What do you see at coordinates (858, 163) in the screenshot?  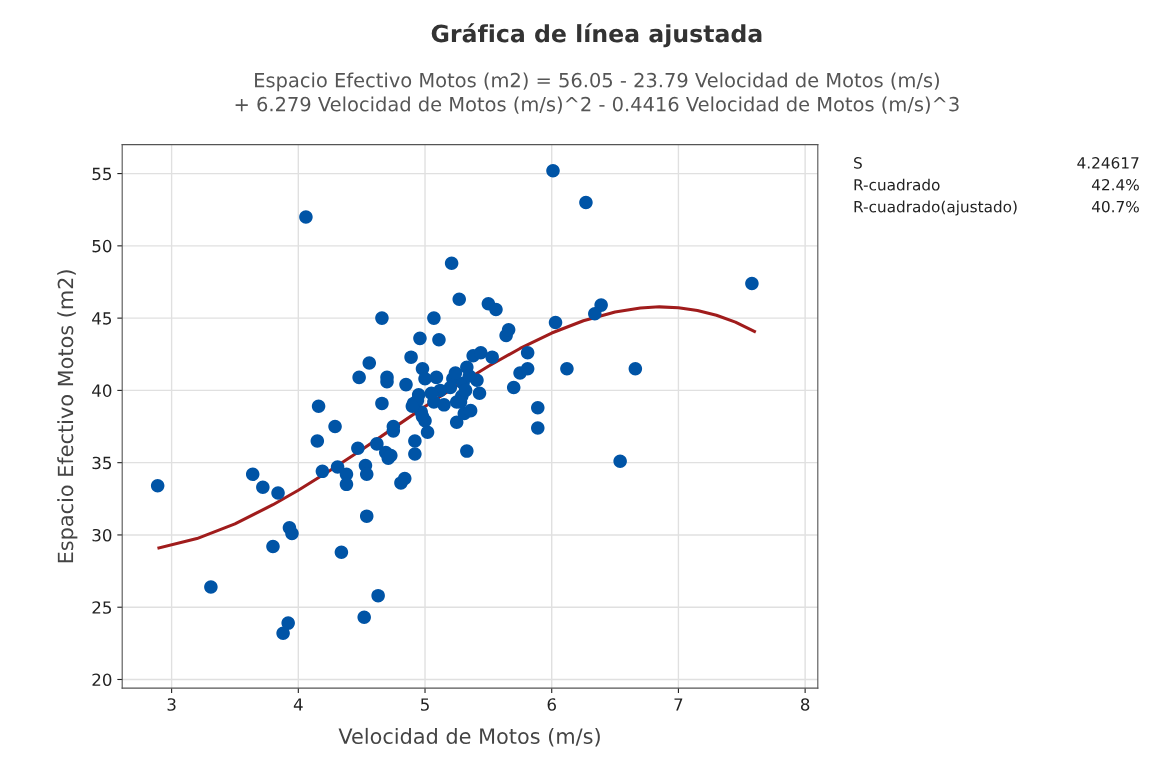 I see `text: S` at bounding box center [858, 163].